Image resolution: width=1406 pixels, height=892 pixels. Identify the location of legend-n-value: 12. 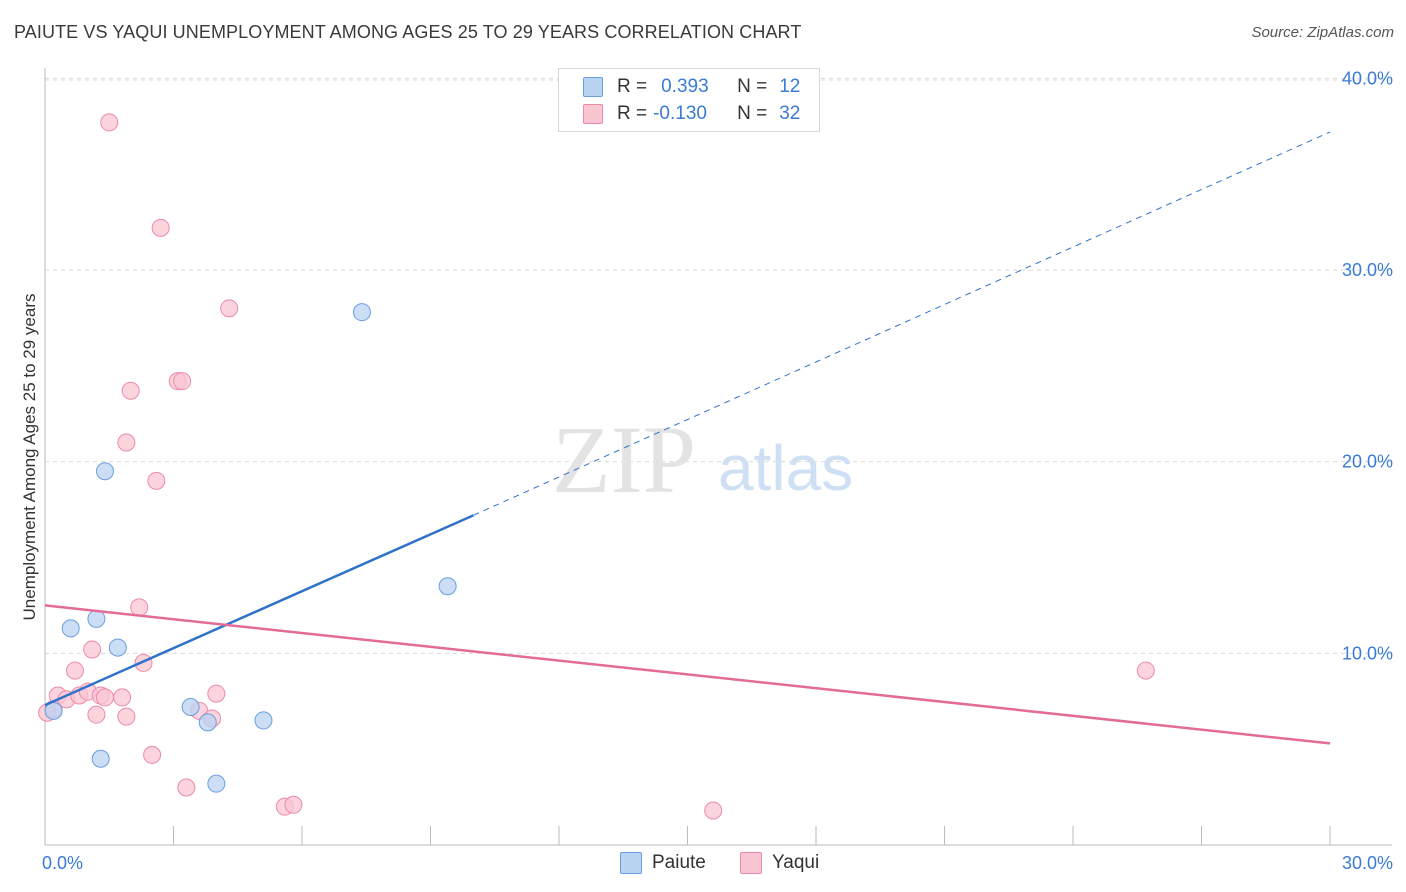
(790, 86).